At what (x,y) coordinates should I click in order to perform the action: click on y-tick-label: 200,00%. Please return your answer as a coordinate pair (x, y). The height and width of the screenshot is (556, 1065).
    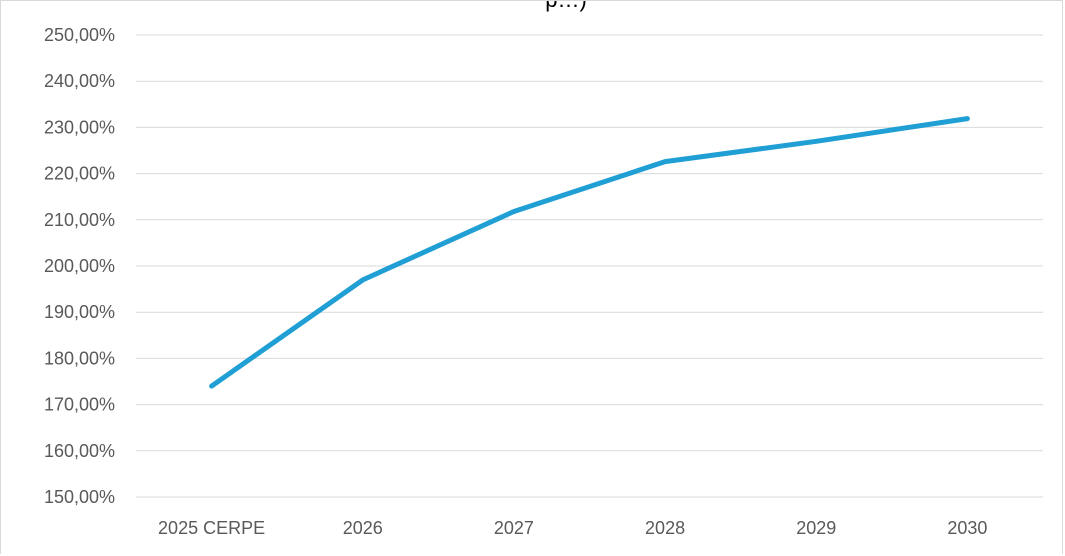
    Looking at the image, I should click on (79, 266).